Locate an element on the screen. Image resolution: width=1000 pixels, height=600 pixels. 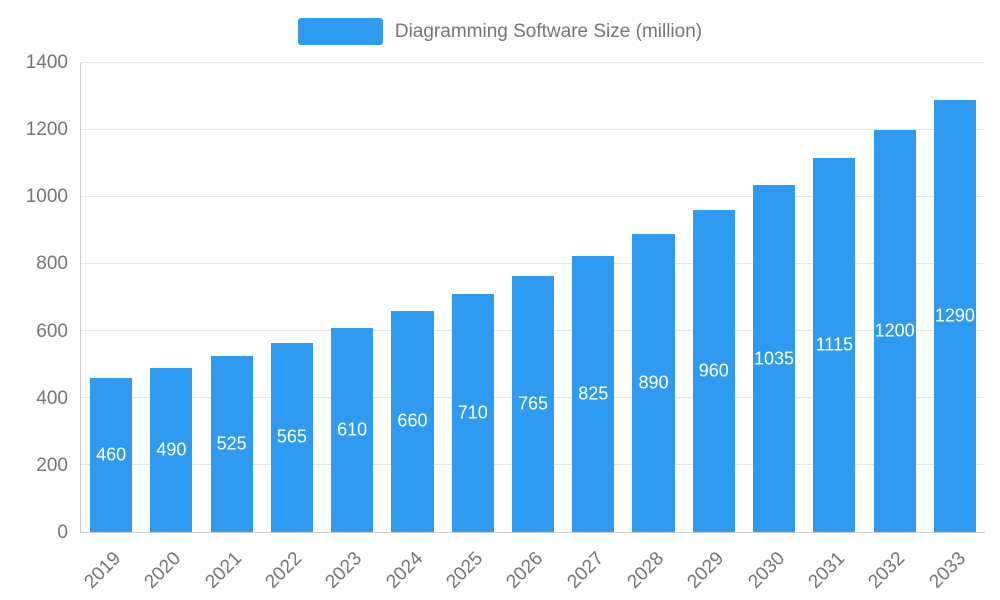
bar-2033: 1290 is located at coordinates (954, 315).